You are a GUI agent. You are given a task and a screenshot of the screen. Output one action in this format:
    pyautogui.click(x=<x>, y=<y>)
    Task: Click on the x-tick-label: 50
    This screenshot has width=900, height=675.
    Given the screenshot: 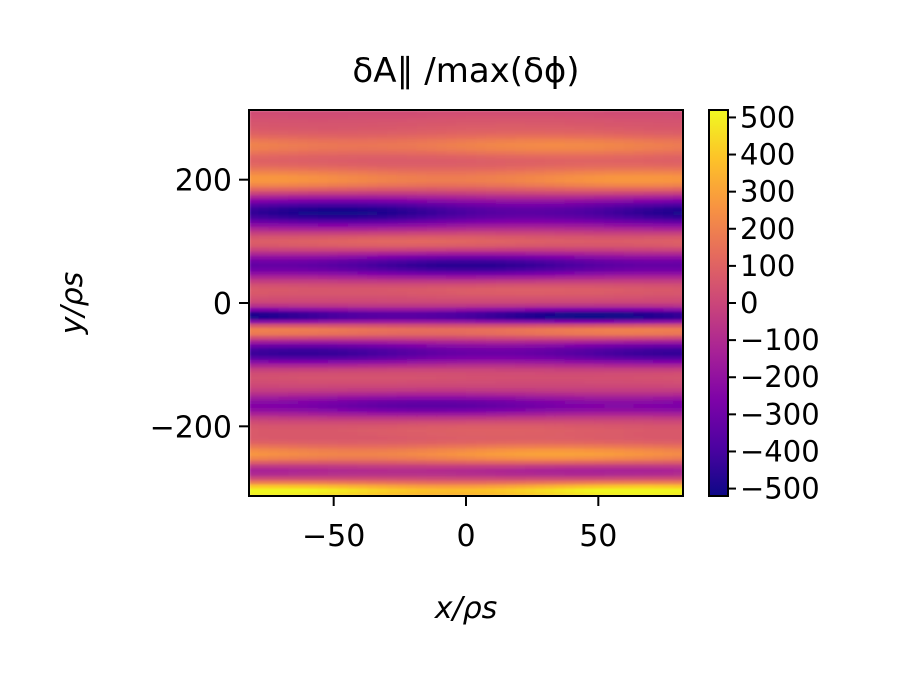 What is the action you would take?
    pyautogui.click(x=598, y=536)
    